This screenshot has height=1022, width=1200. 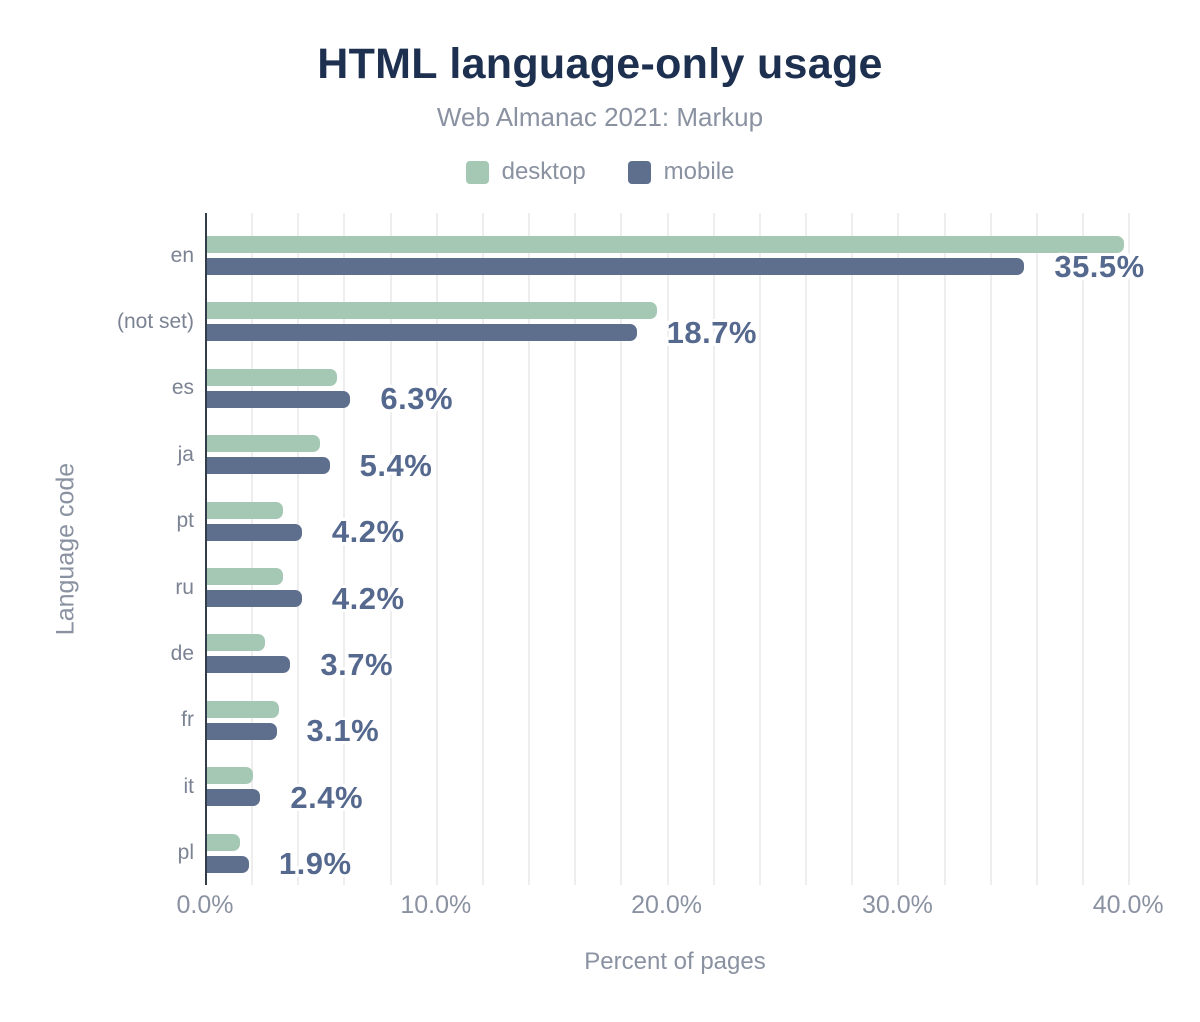 What do you see at coordinates (315, 864) in the screenshot?
I see `value-label-pl: 1.9%` at bounding box center [315, 864].